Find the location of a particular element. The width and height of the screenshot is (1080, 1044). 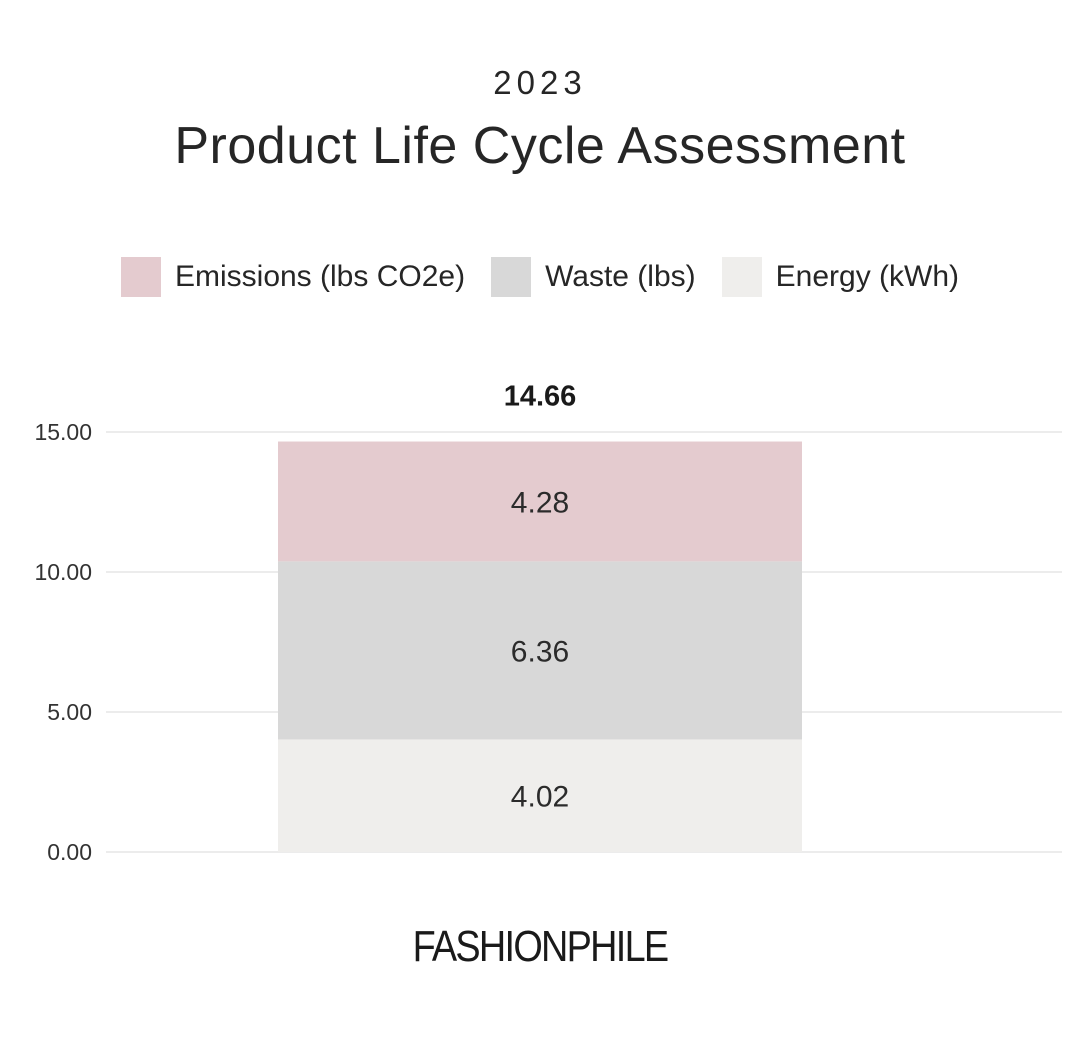

chart-title: Product Life Cycle Assessment is located at coordinates (540, 146).